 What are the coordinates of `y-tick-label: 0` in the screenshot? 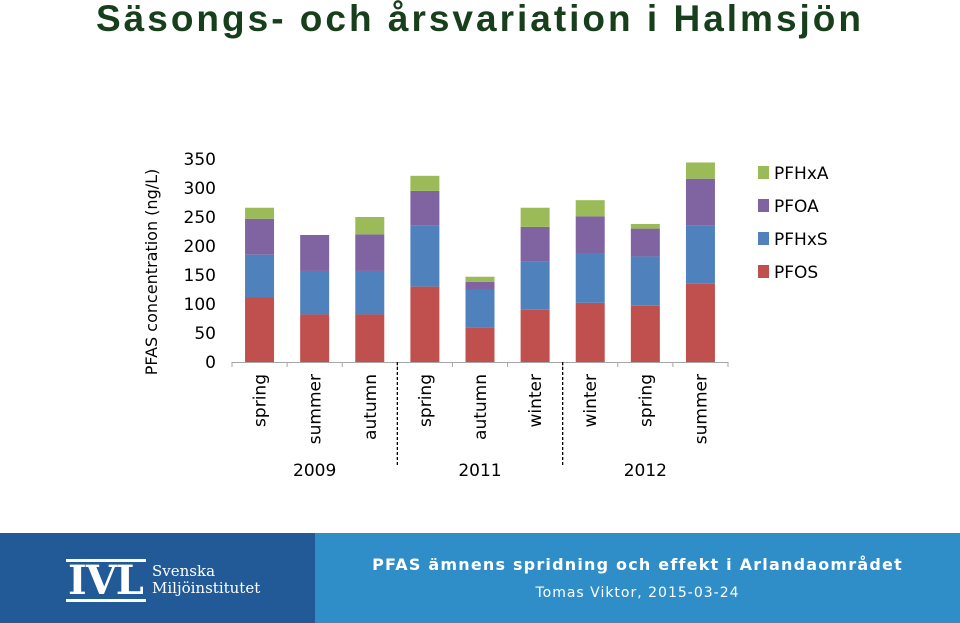 It's located at (210, 363).